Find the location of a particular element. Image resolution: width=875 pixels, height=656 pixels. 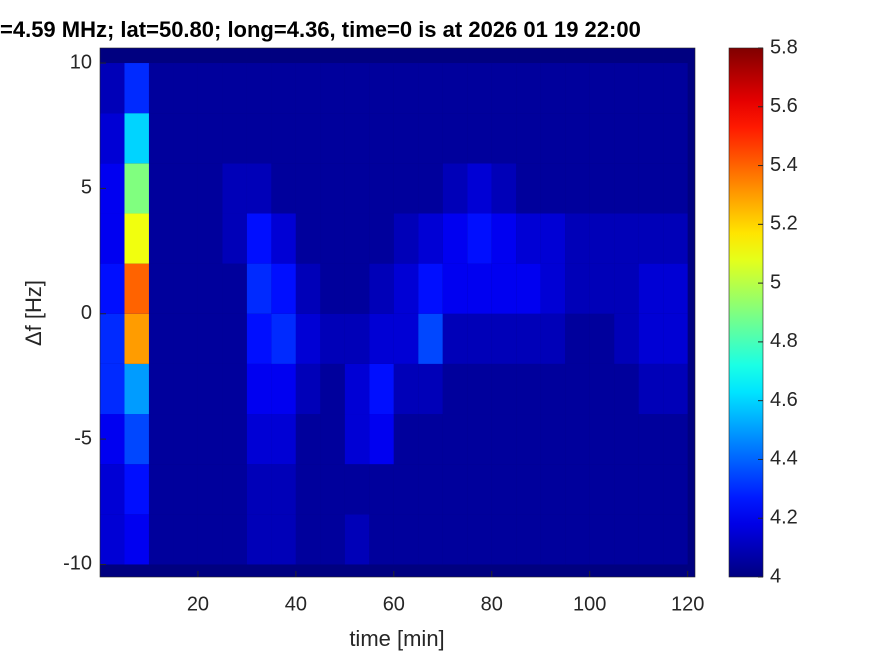

y-tick-label: -5 is located at coordinates (83, 438).